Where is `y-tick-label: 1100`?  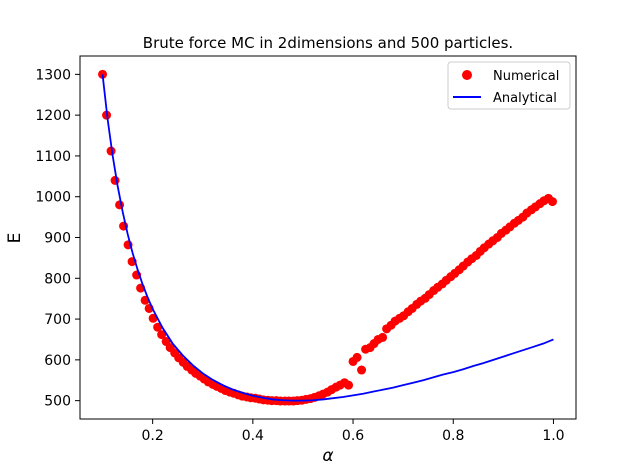
y-tick-label: 1100 is located at coordinates (53, 157).